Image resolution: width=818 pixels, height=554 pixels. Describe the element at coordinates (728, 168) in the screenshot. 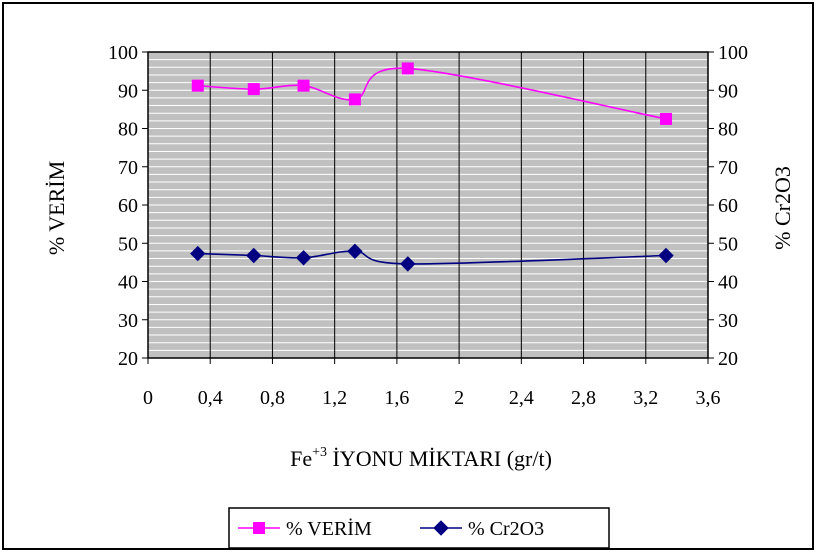

I see `y2-tick-label: 70` at that location.